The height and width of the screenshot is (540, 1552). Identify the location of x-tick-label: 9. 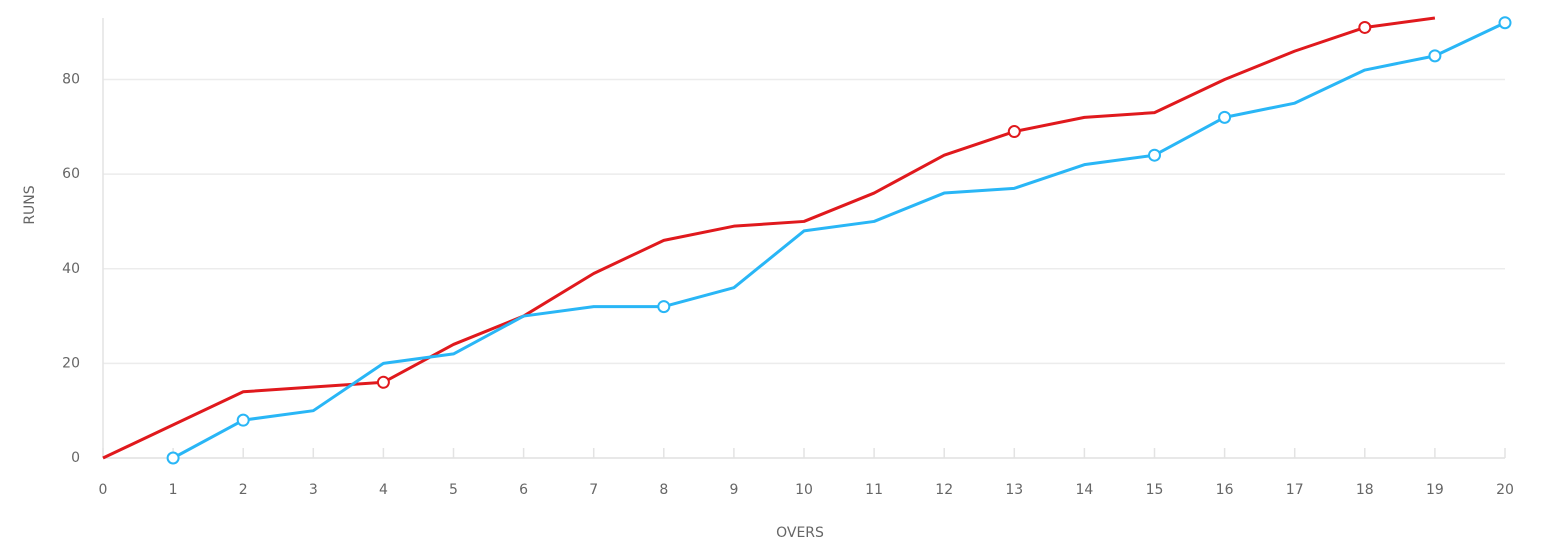
(733, 490).